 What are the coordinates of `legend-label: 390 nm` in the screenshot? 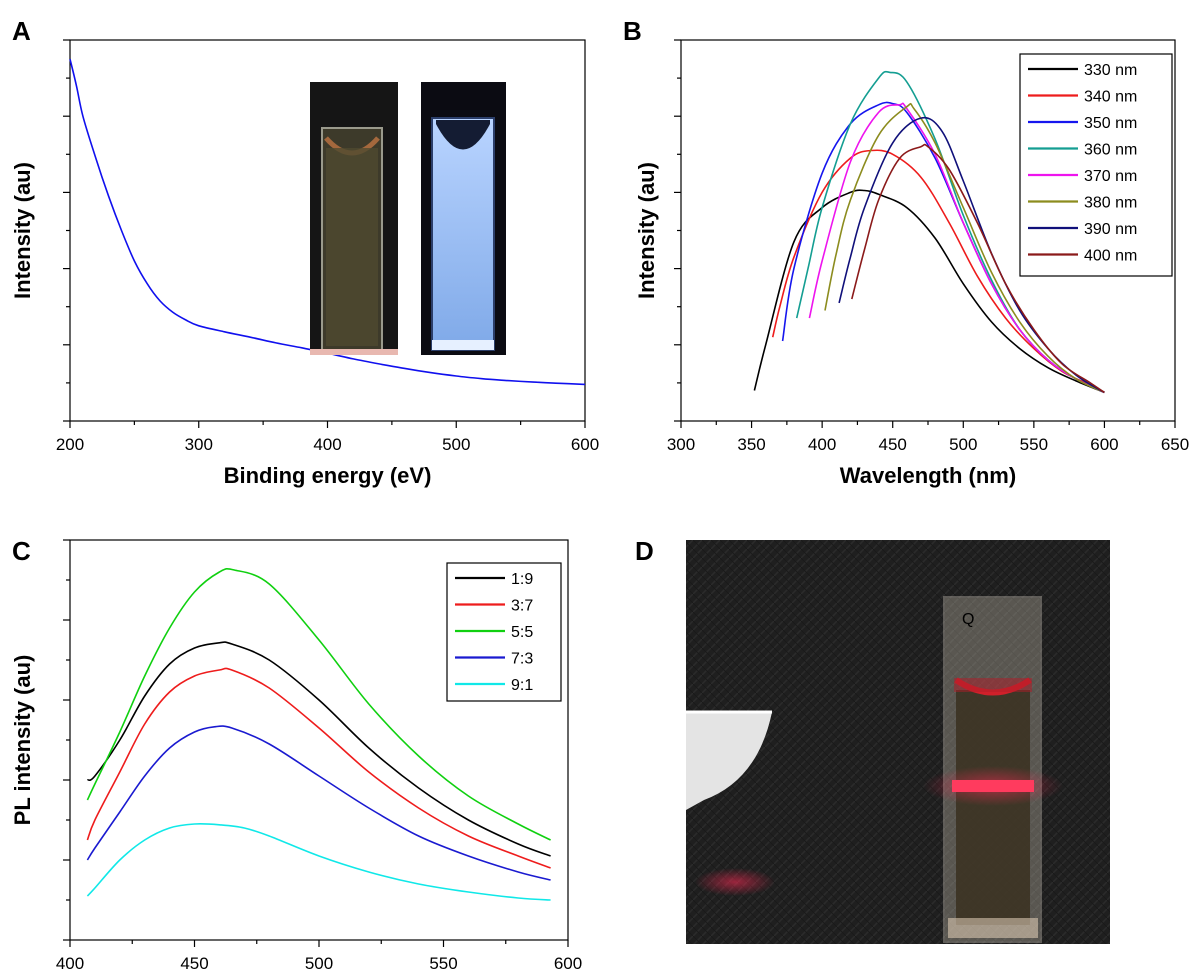 It's located at (1110, 229).